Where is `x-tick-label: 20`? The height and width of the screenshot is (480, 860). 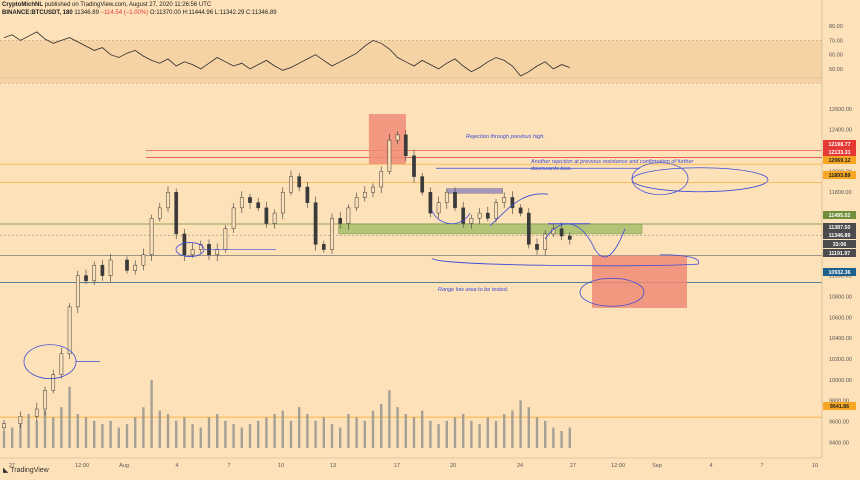
x-tick-label: 20 is located at coordinates (453, 466).